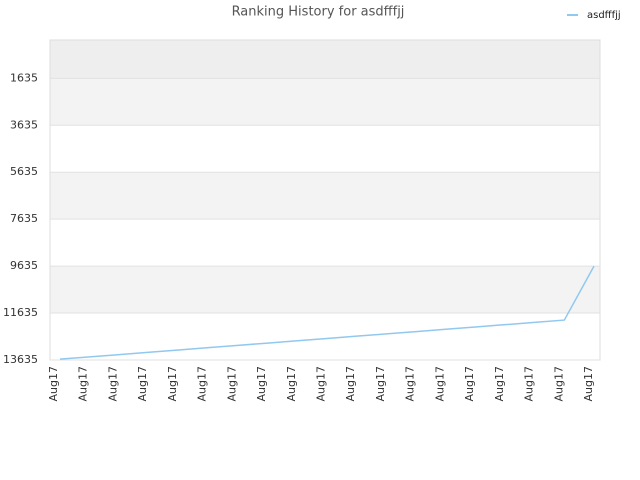 The width and height of the screenshot is (640, 480). I want to click on y-tick-label: 11635, so click(20, 312).